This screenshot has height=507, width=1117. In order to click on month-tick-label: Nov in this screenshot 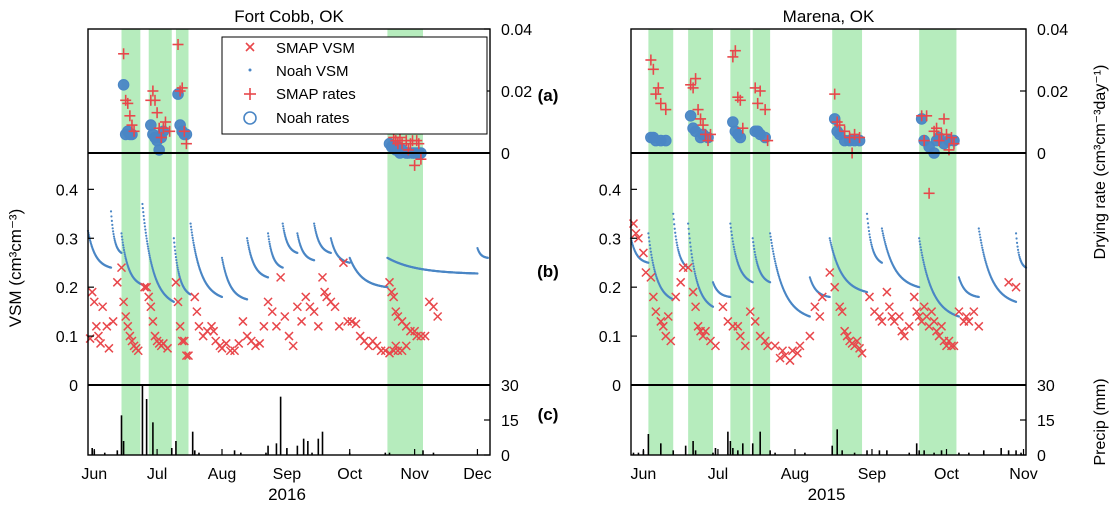, I will do `click(1023, 474)`.